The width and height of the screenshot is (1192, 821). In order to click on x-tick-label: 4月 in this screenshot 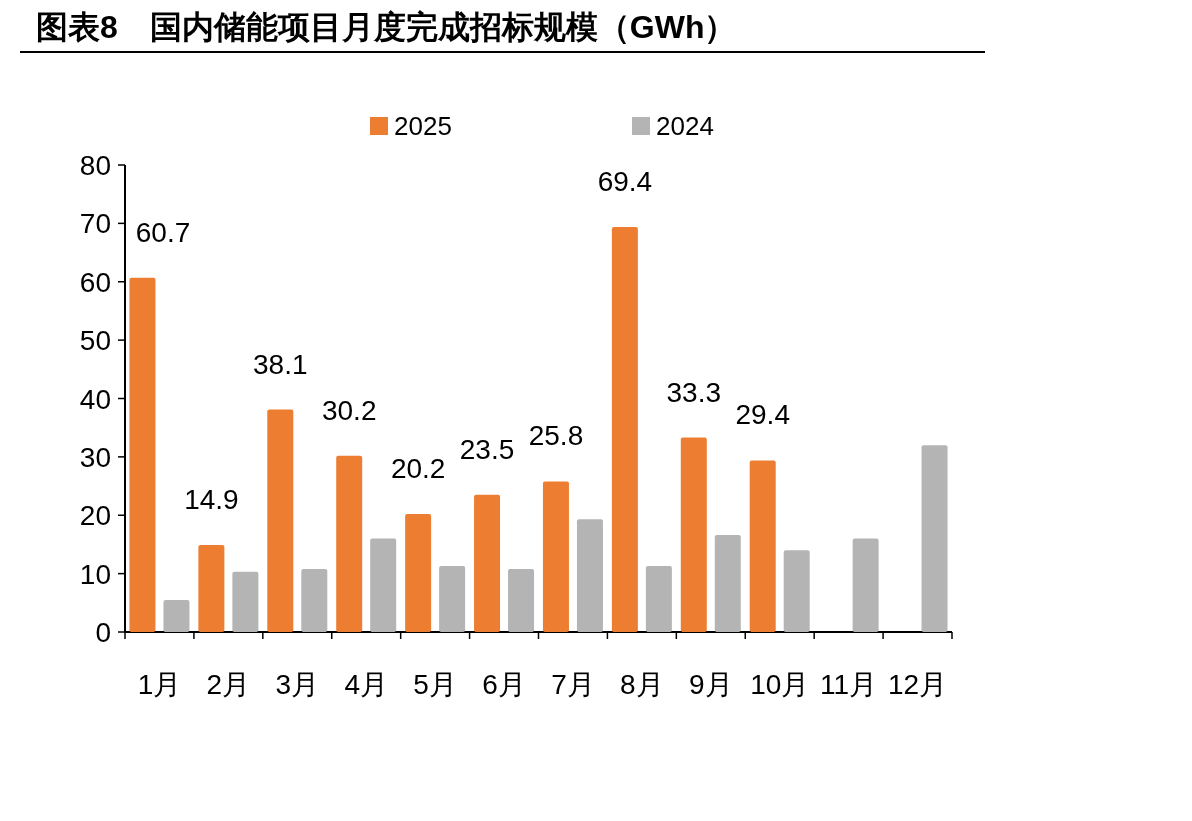, I will do `click(366, 684)`.